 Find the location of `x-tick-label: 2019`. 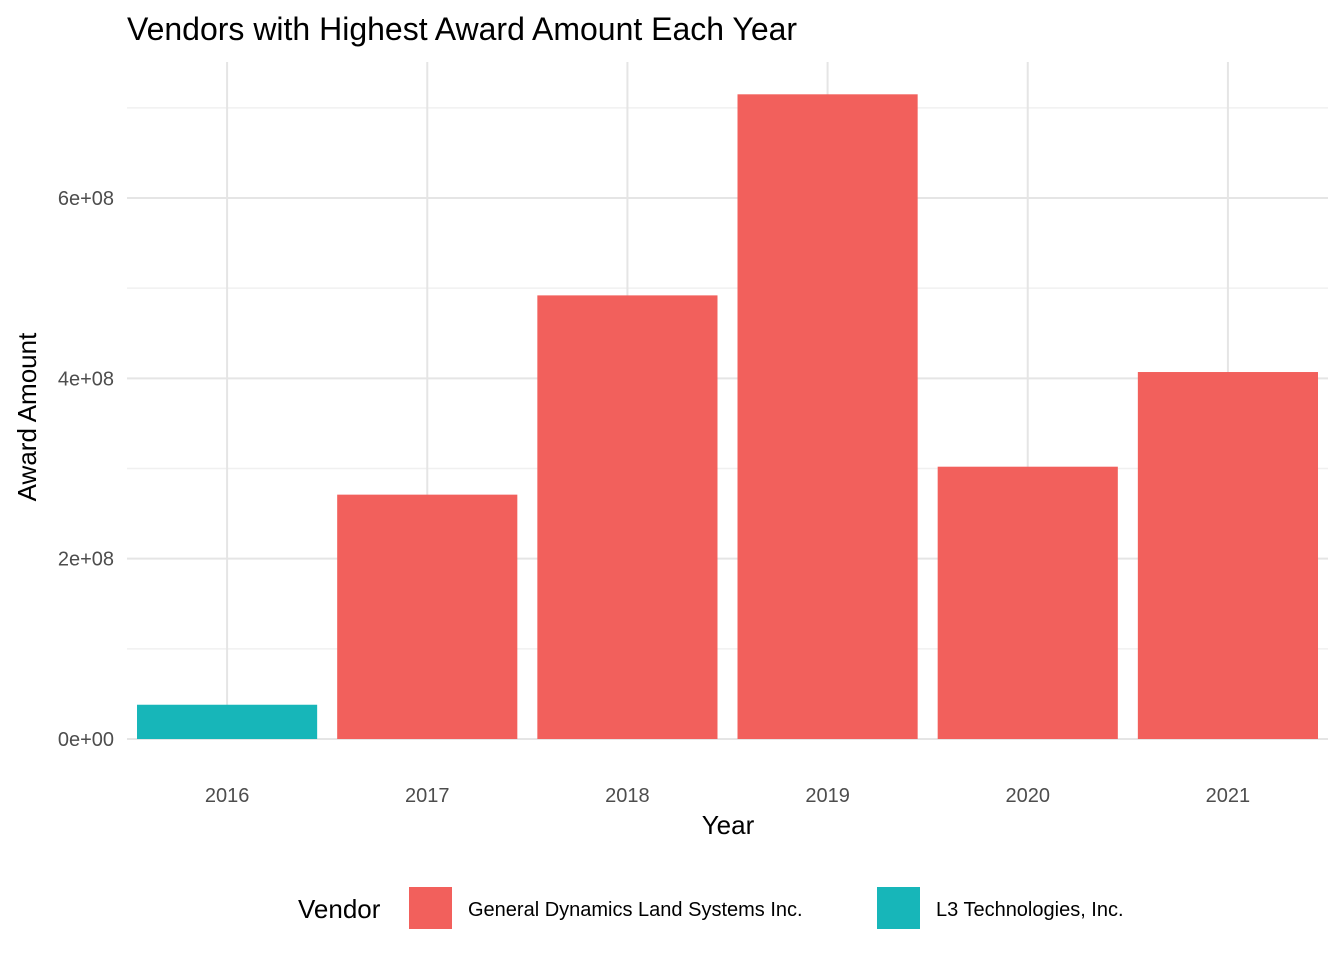

x-tick-label: 2019 is located at coordinates (827, 796).